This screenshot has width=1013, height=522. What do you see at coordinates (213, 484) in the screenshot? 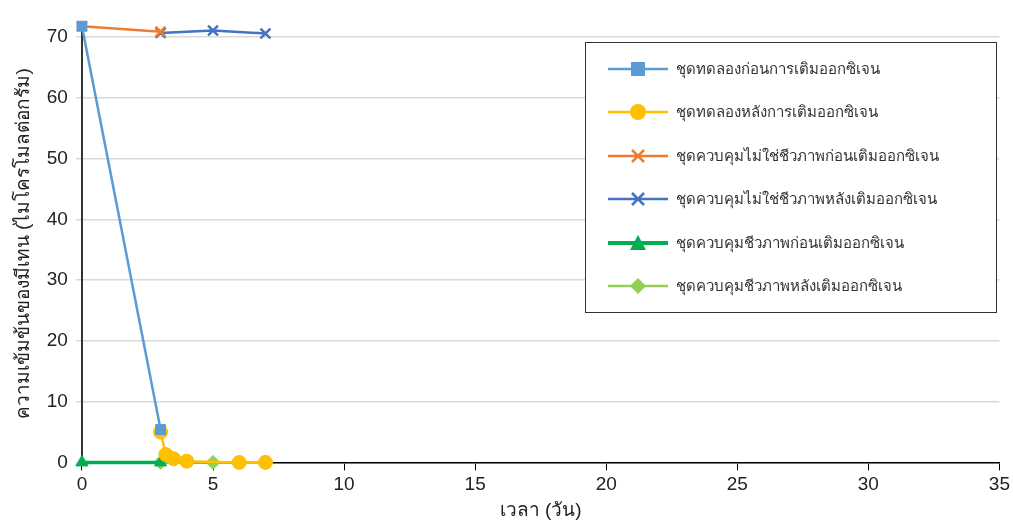
I see `x-tick-label: 5` at bounding box center [213, 484].